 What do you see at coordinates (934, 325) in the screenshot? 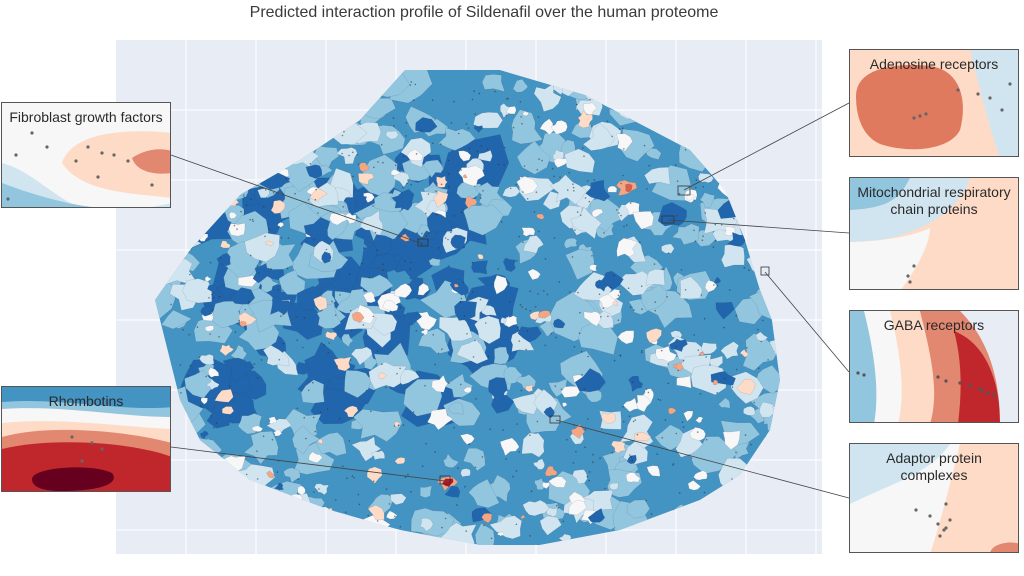
I see `inset-label: GABA receptors` at bounding box center [934, 325].